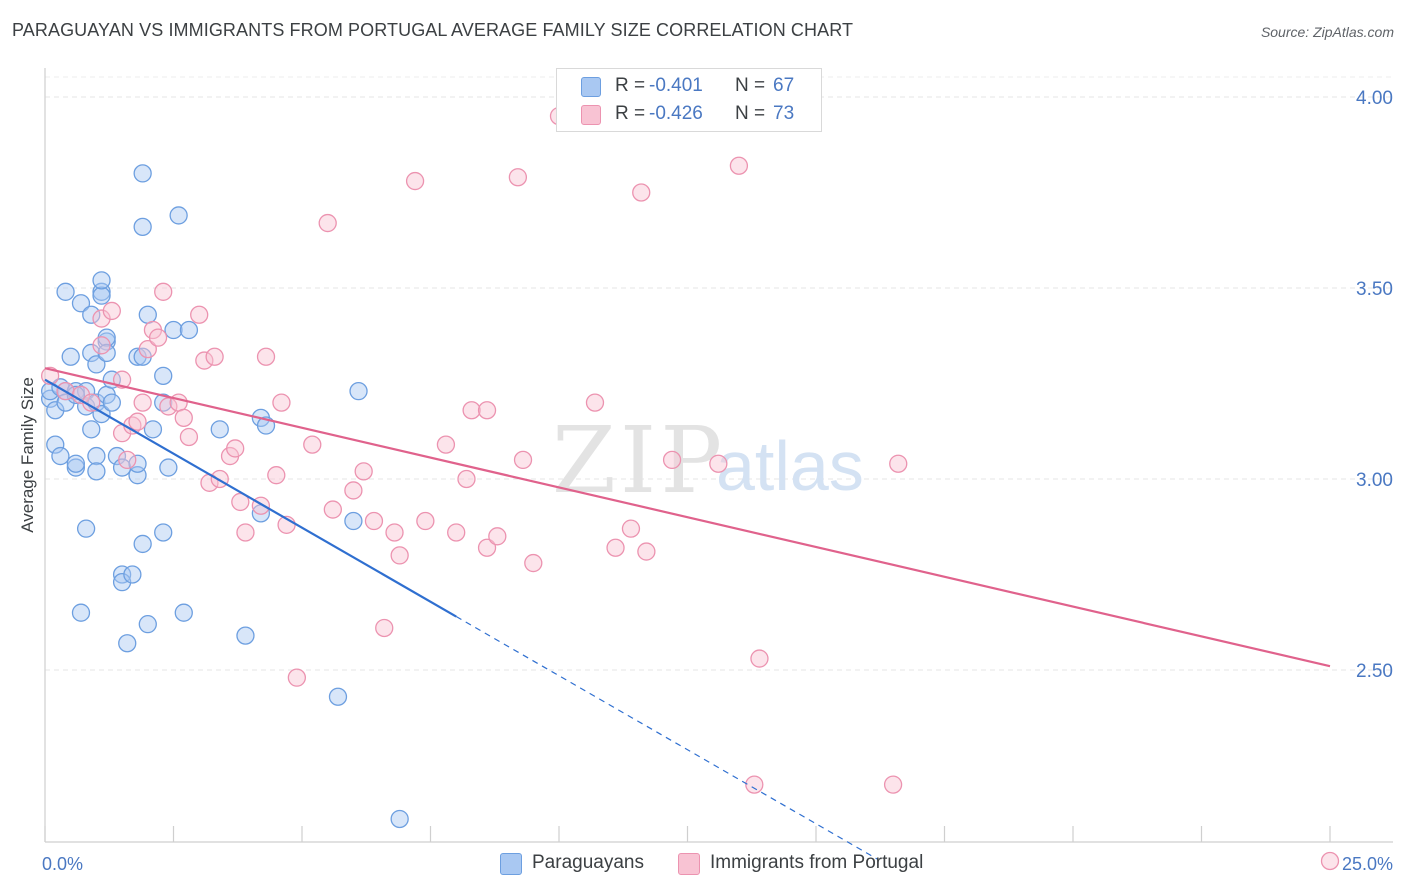 Image resolution: width=1406 pixels, height=892 pixels. Describe the element at coordinates (676, 85) in the screenshot. I see `legend-r-value: -0.401` at that location.